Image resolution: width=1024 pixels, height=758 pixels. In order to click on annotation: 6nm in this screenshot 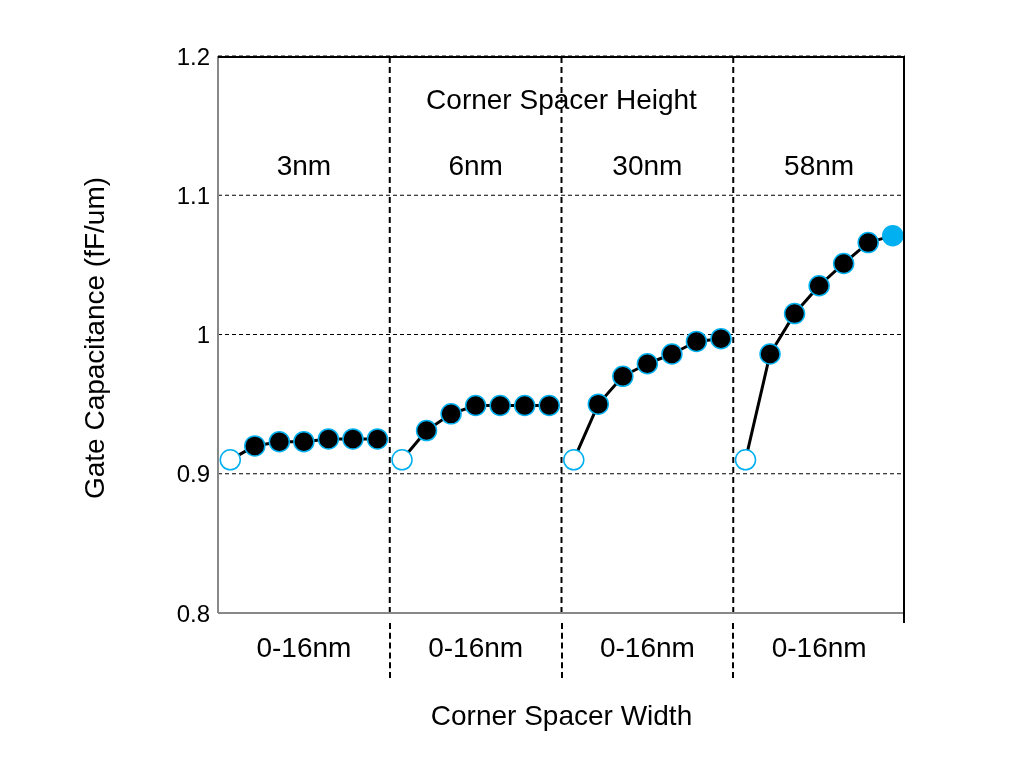, I will do `click(475, 165)`.